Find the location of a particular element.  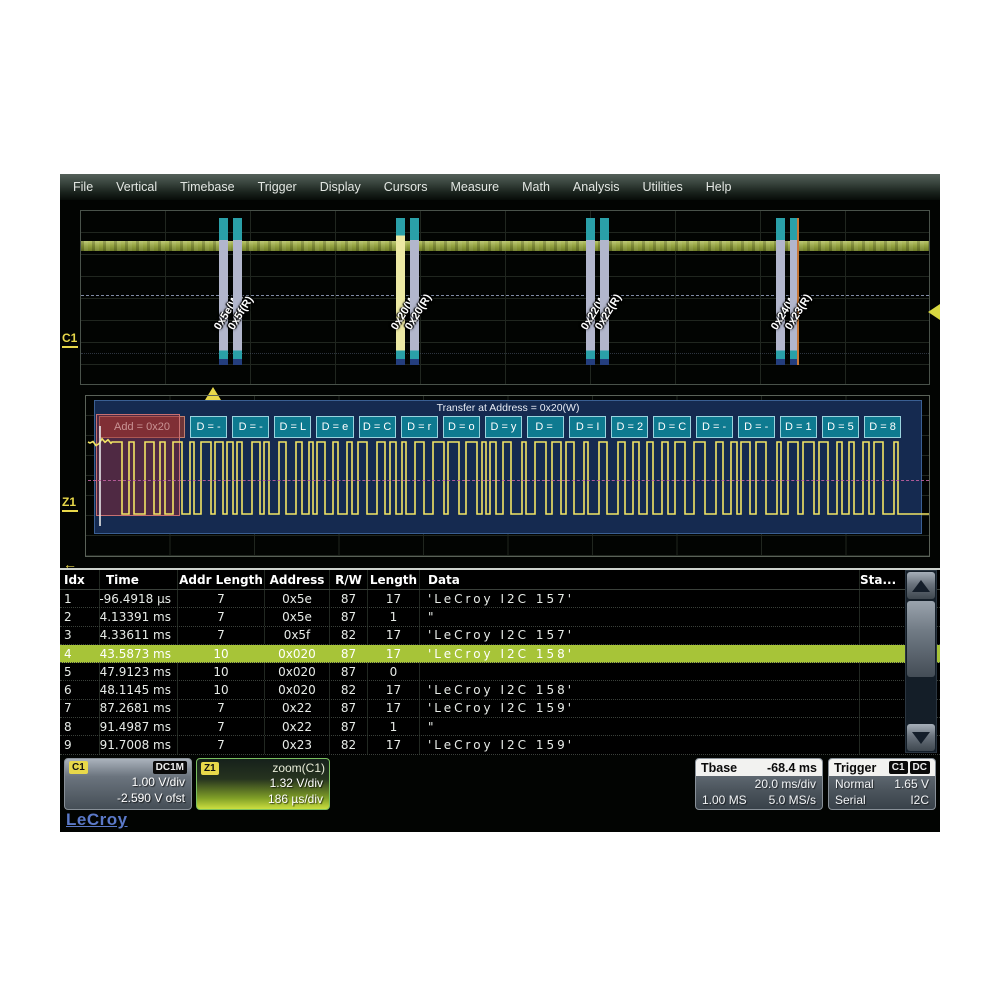

table-scrollbar is located at coordinates (921, 661).